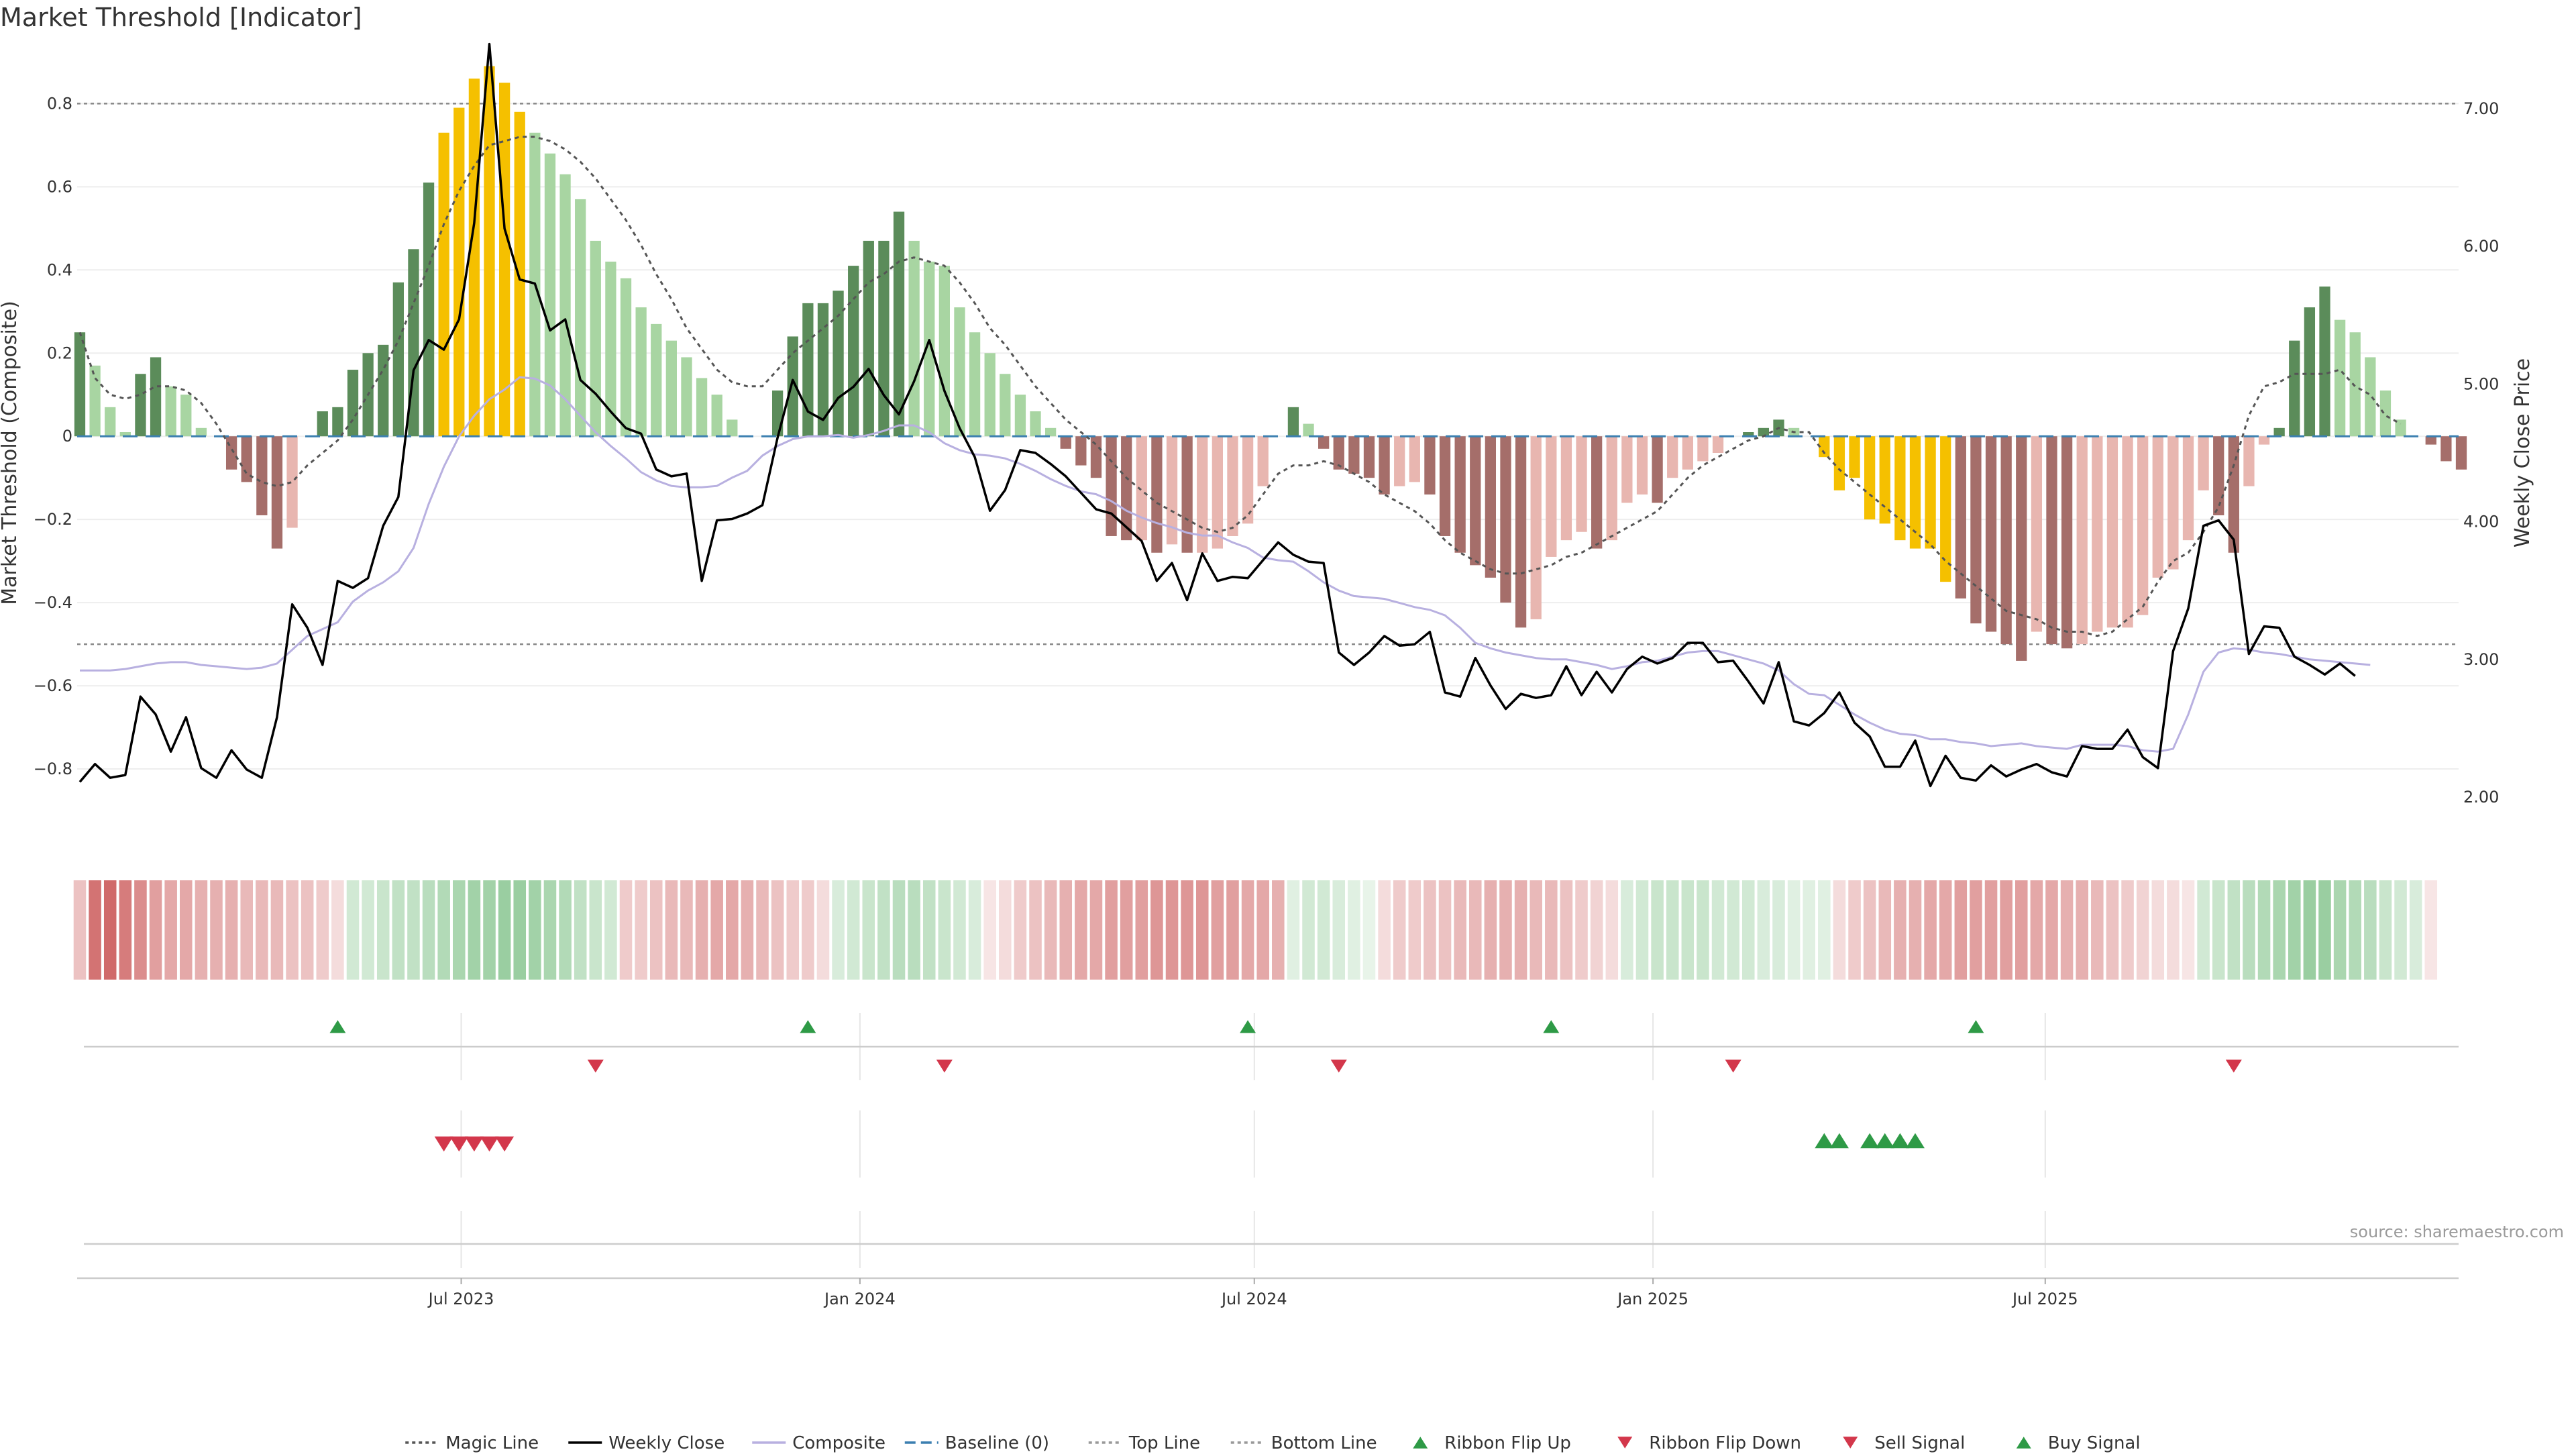 The image size is (2576, 1456). I want to click on y-tick-label: −0.2, so click(53, 520).